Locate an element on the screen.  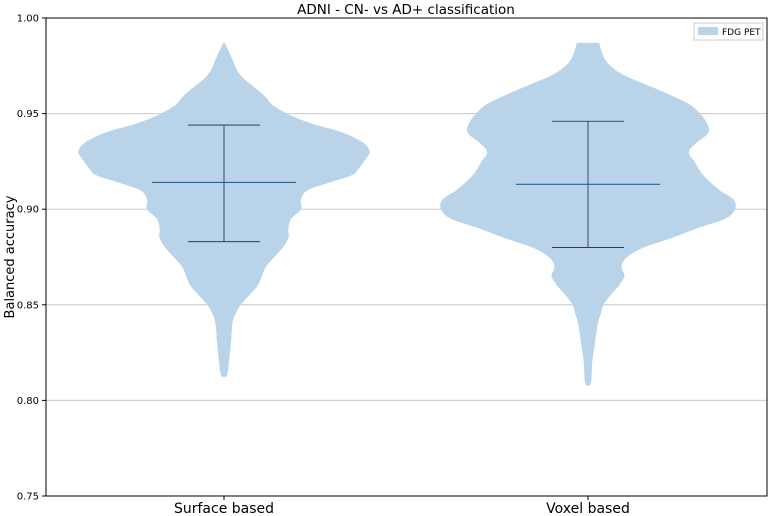
chart-title: ADNI - CN- vs AD+ classification is located at coordinates (406, 10).